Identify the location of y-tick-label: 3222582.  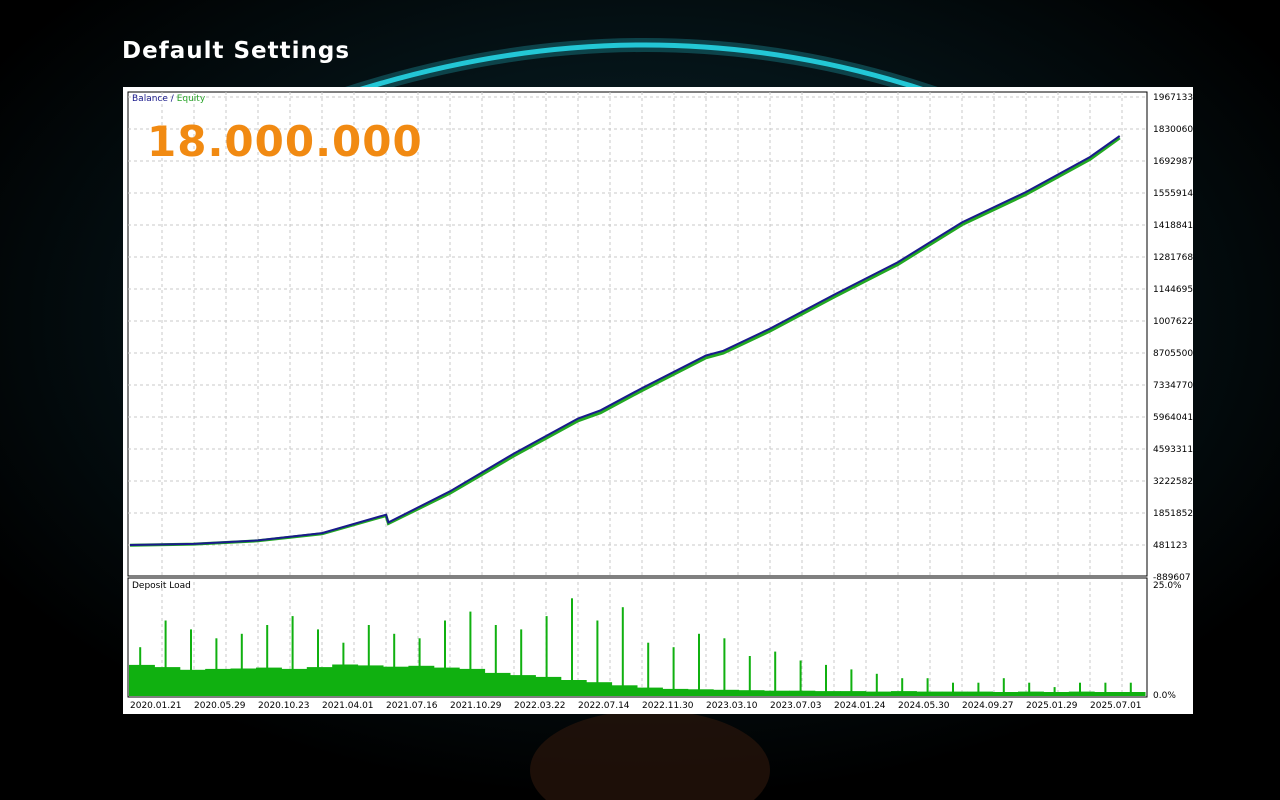
(1173, 482).